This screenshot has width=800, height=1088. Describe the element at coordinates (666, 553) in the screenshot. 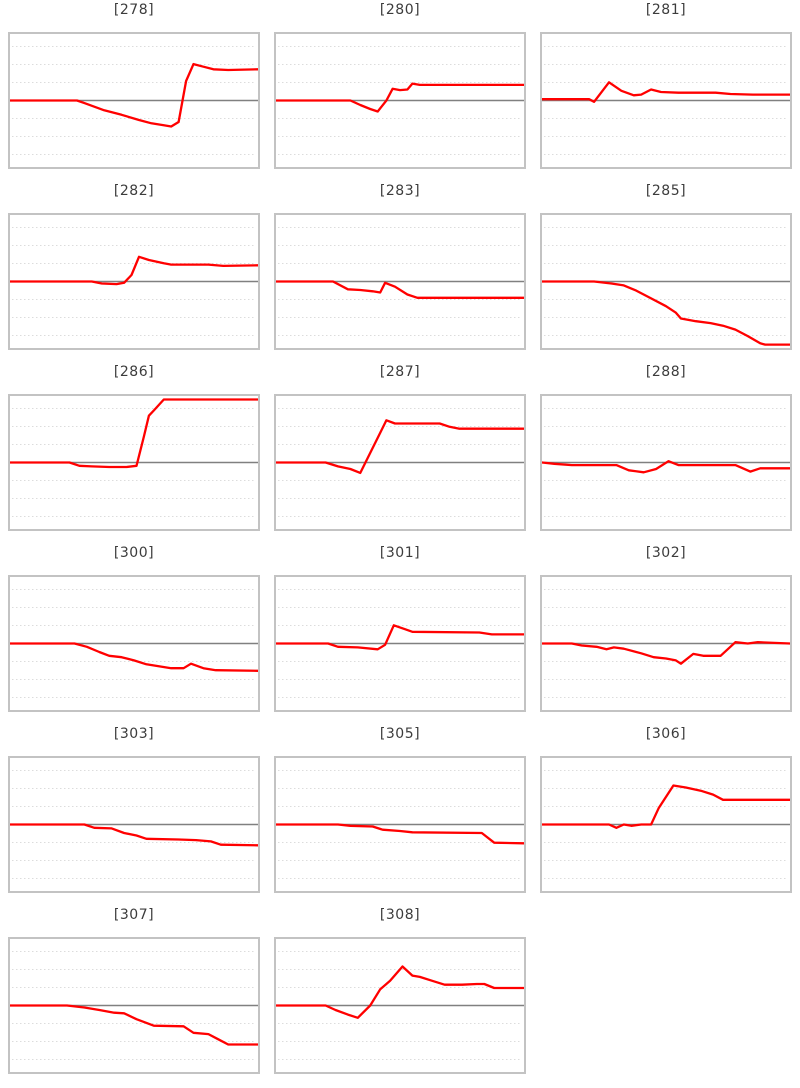

I see `chart-title: [302]` at that location.